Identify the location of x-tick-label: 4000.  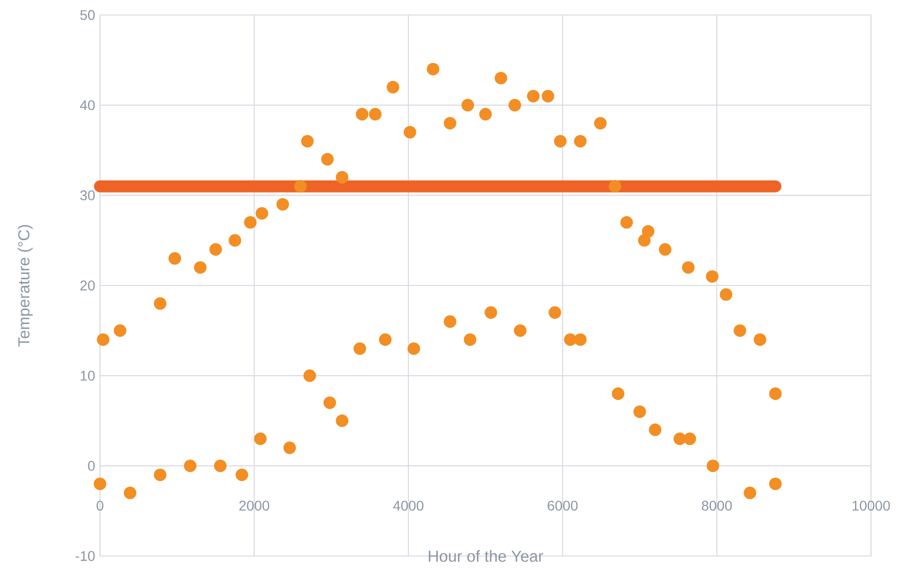
(408, 505).